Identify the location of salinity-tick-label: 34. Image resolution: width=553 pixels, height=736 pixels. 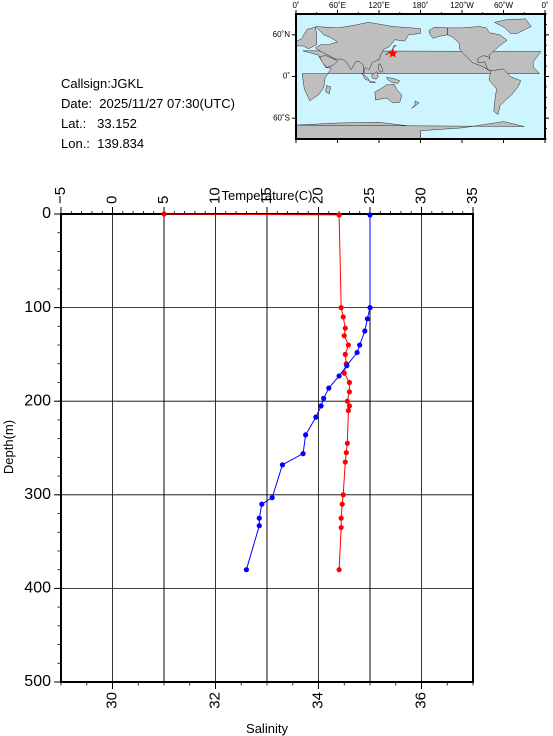
(317, 700).